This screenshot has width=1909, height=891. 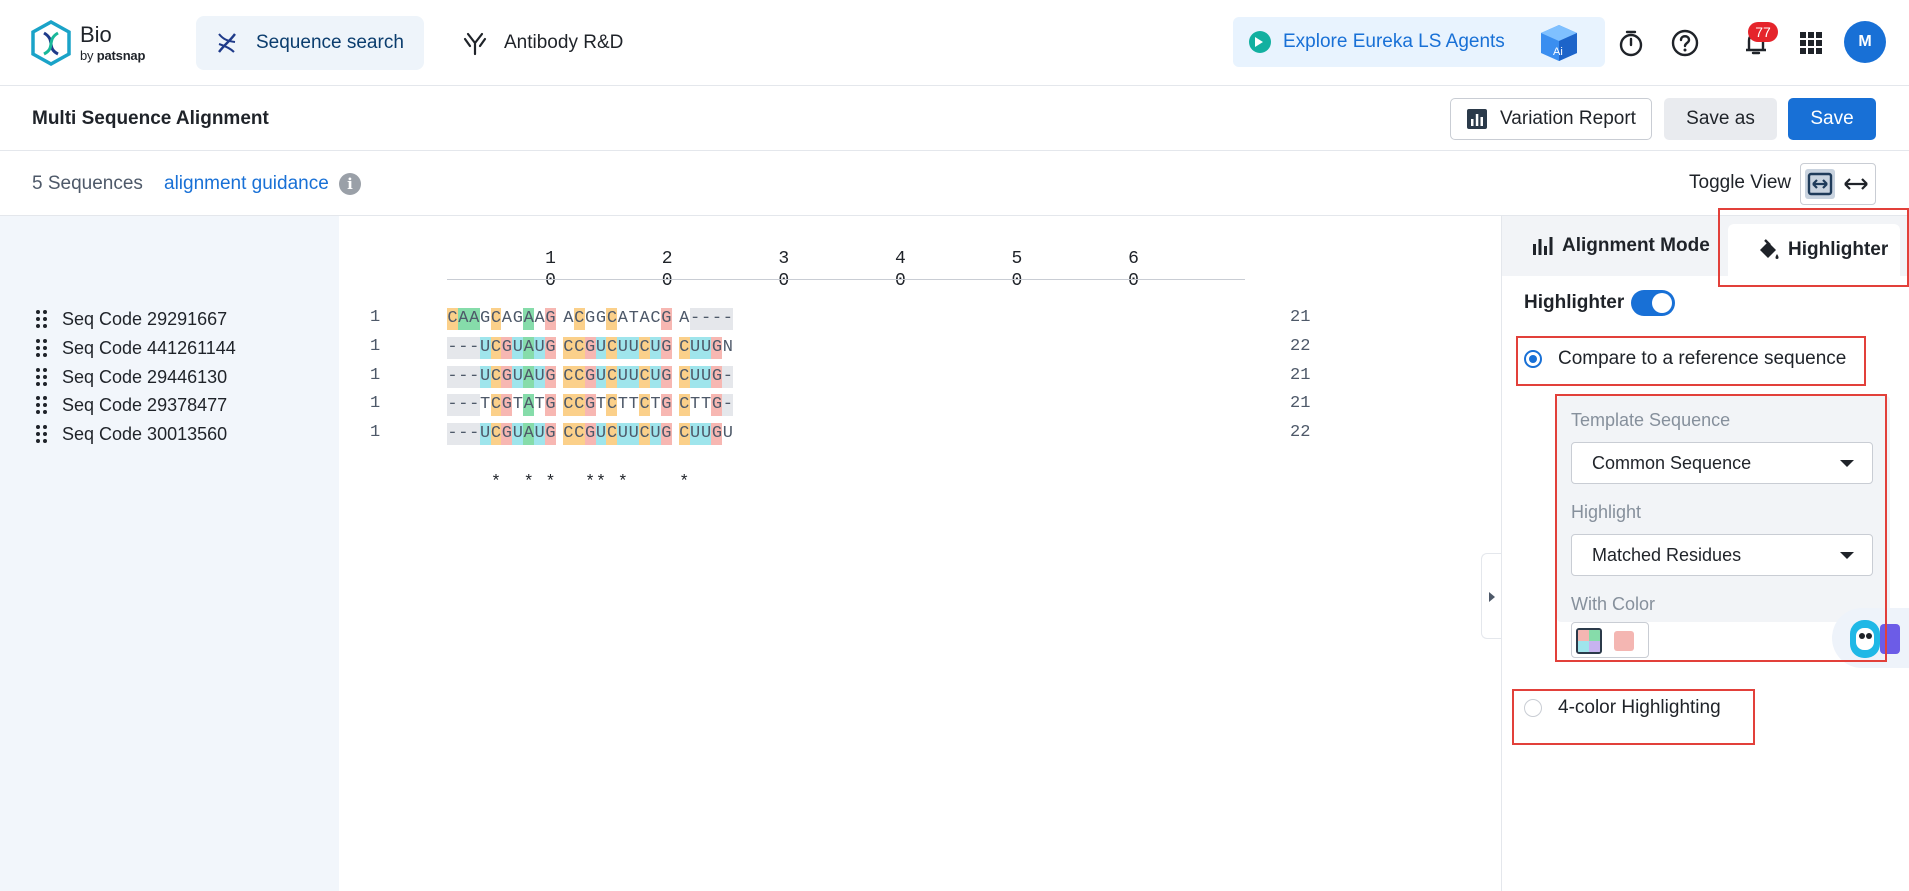 I want to click on save-as-button: Save as, so click(x=1720, y=119).